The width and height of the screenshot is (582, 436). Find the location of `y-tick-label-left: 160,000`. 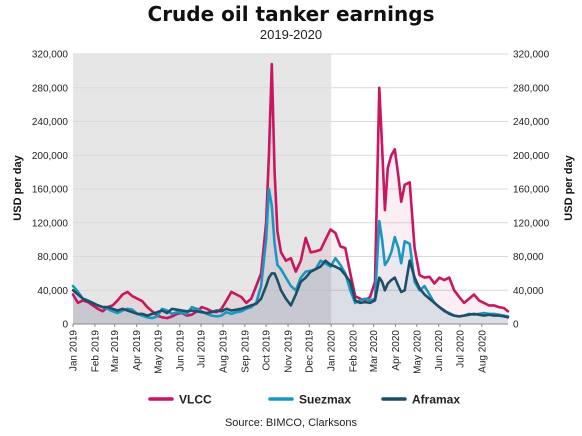

y-tick-label-left: 160,000 is located at coordinates (50, 190).